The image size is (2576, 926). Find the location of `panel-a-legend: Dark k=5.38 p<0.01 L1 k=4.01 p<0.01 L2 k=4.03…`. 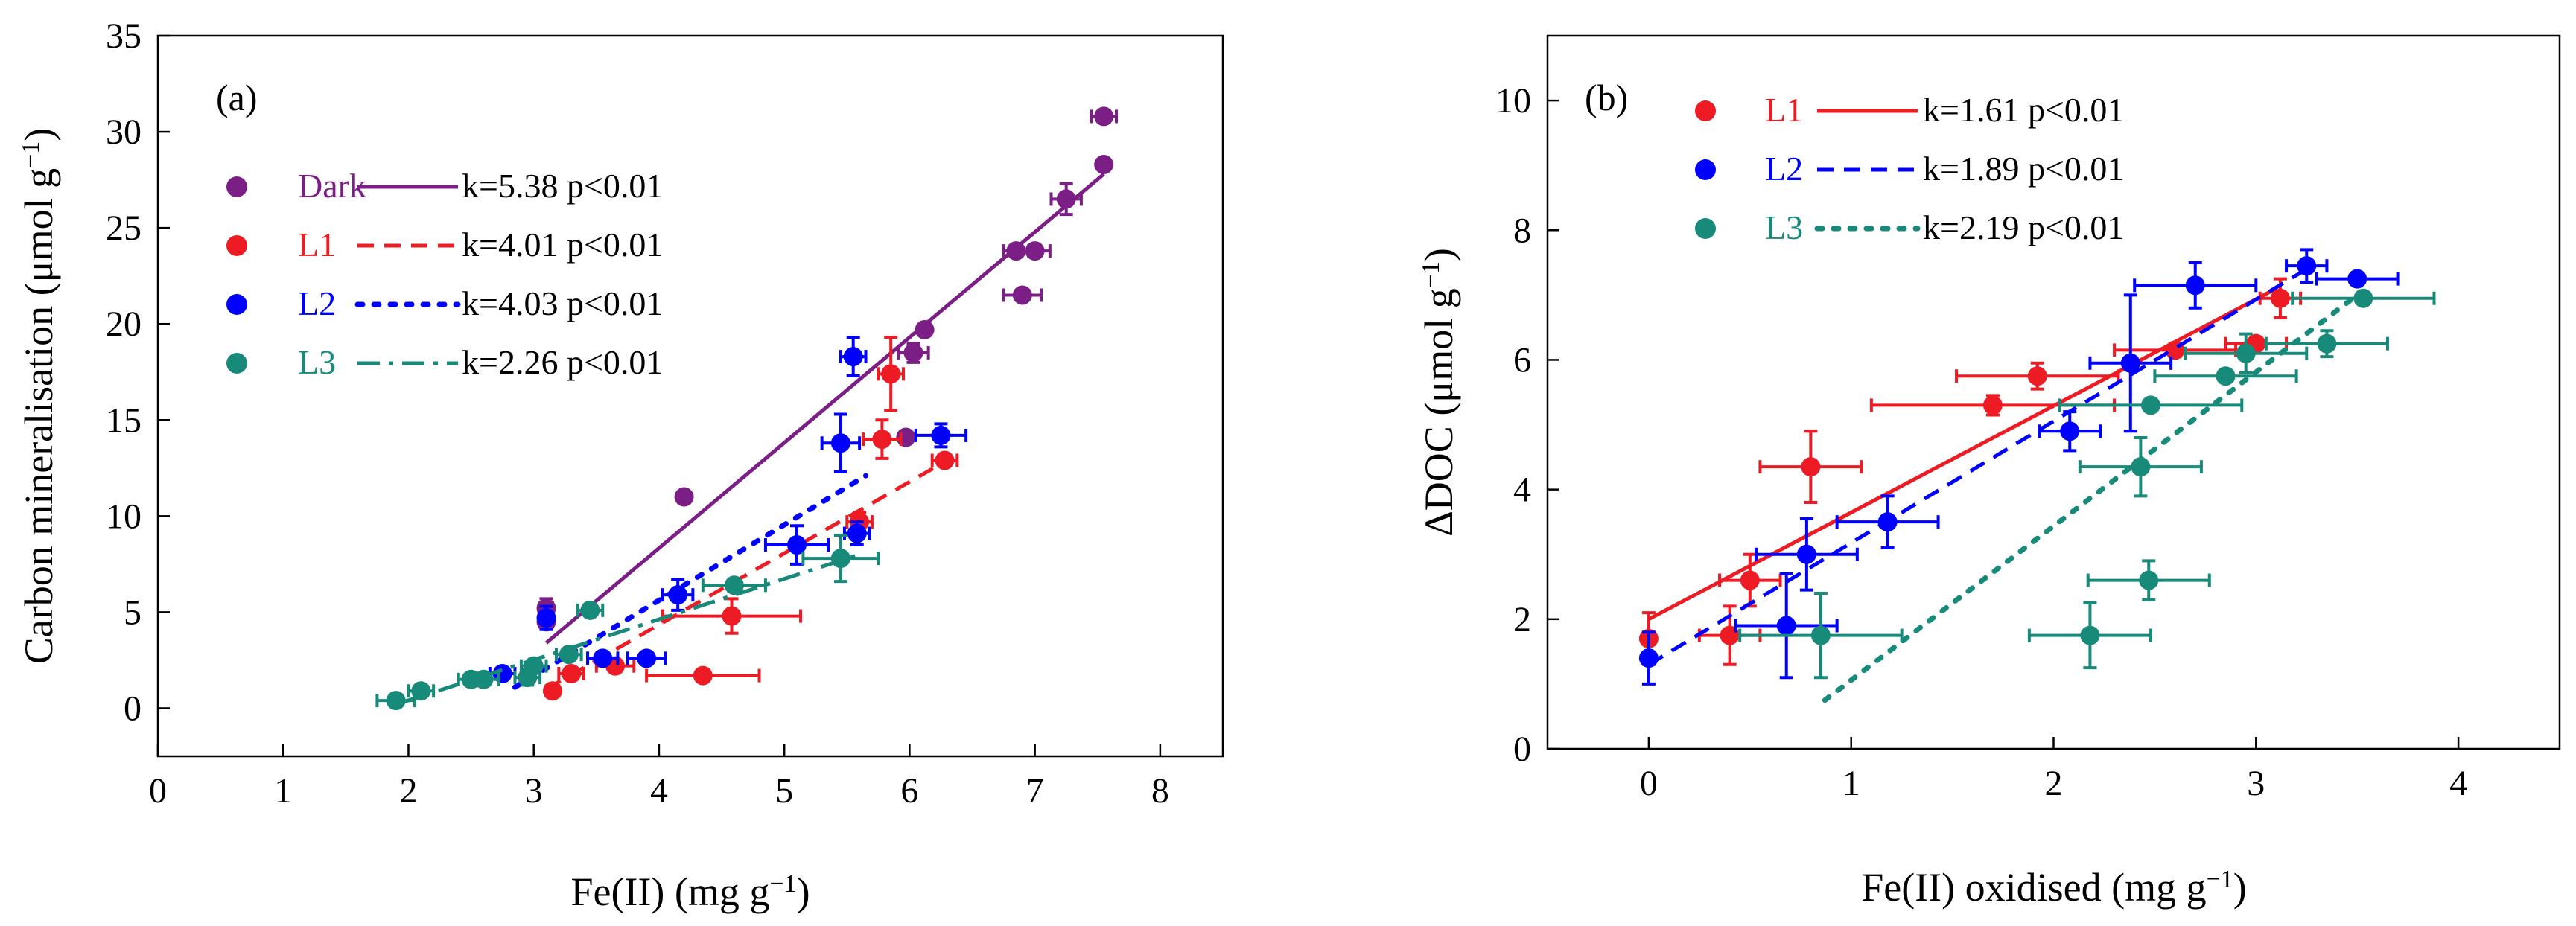

panel-a-legend: Dark k=5.38 p<0.01 L1 k=4.01 p<0.01 L2 k=4.03… is located at coordinates (444, 274).